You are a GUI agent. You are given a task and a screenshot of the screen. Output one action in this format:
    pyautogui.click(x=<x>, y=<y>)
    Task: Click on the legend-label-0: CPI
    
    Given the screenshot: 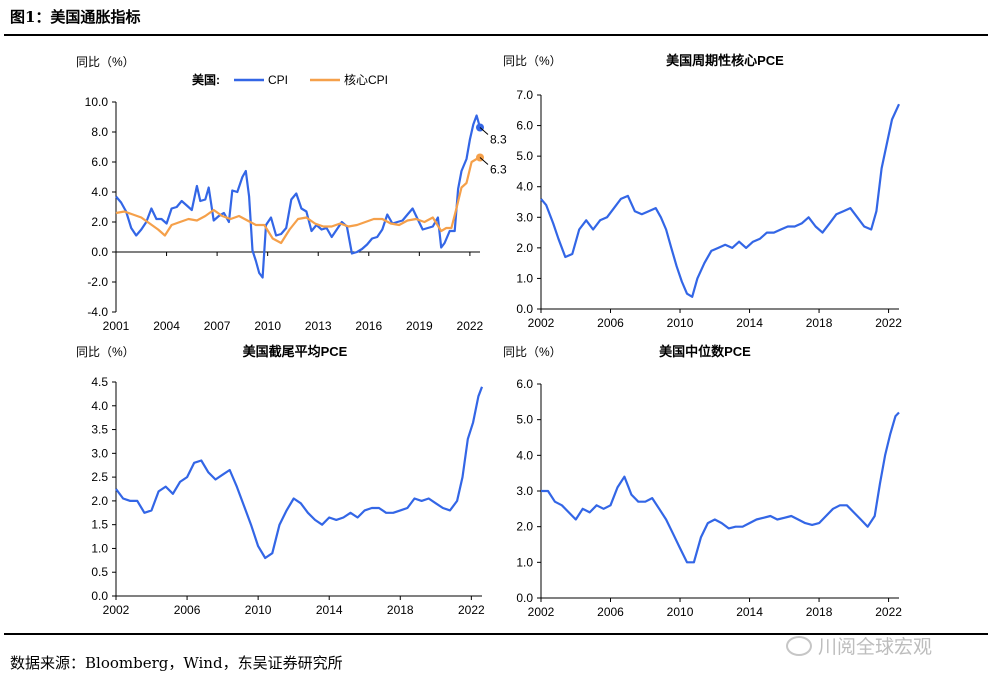 What is the action you would take?
    pyautogui.click(x=278, y=80)
    